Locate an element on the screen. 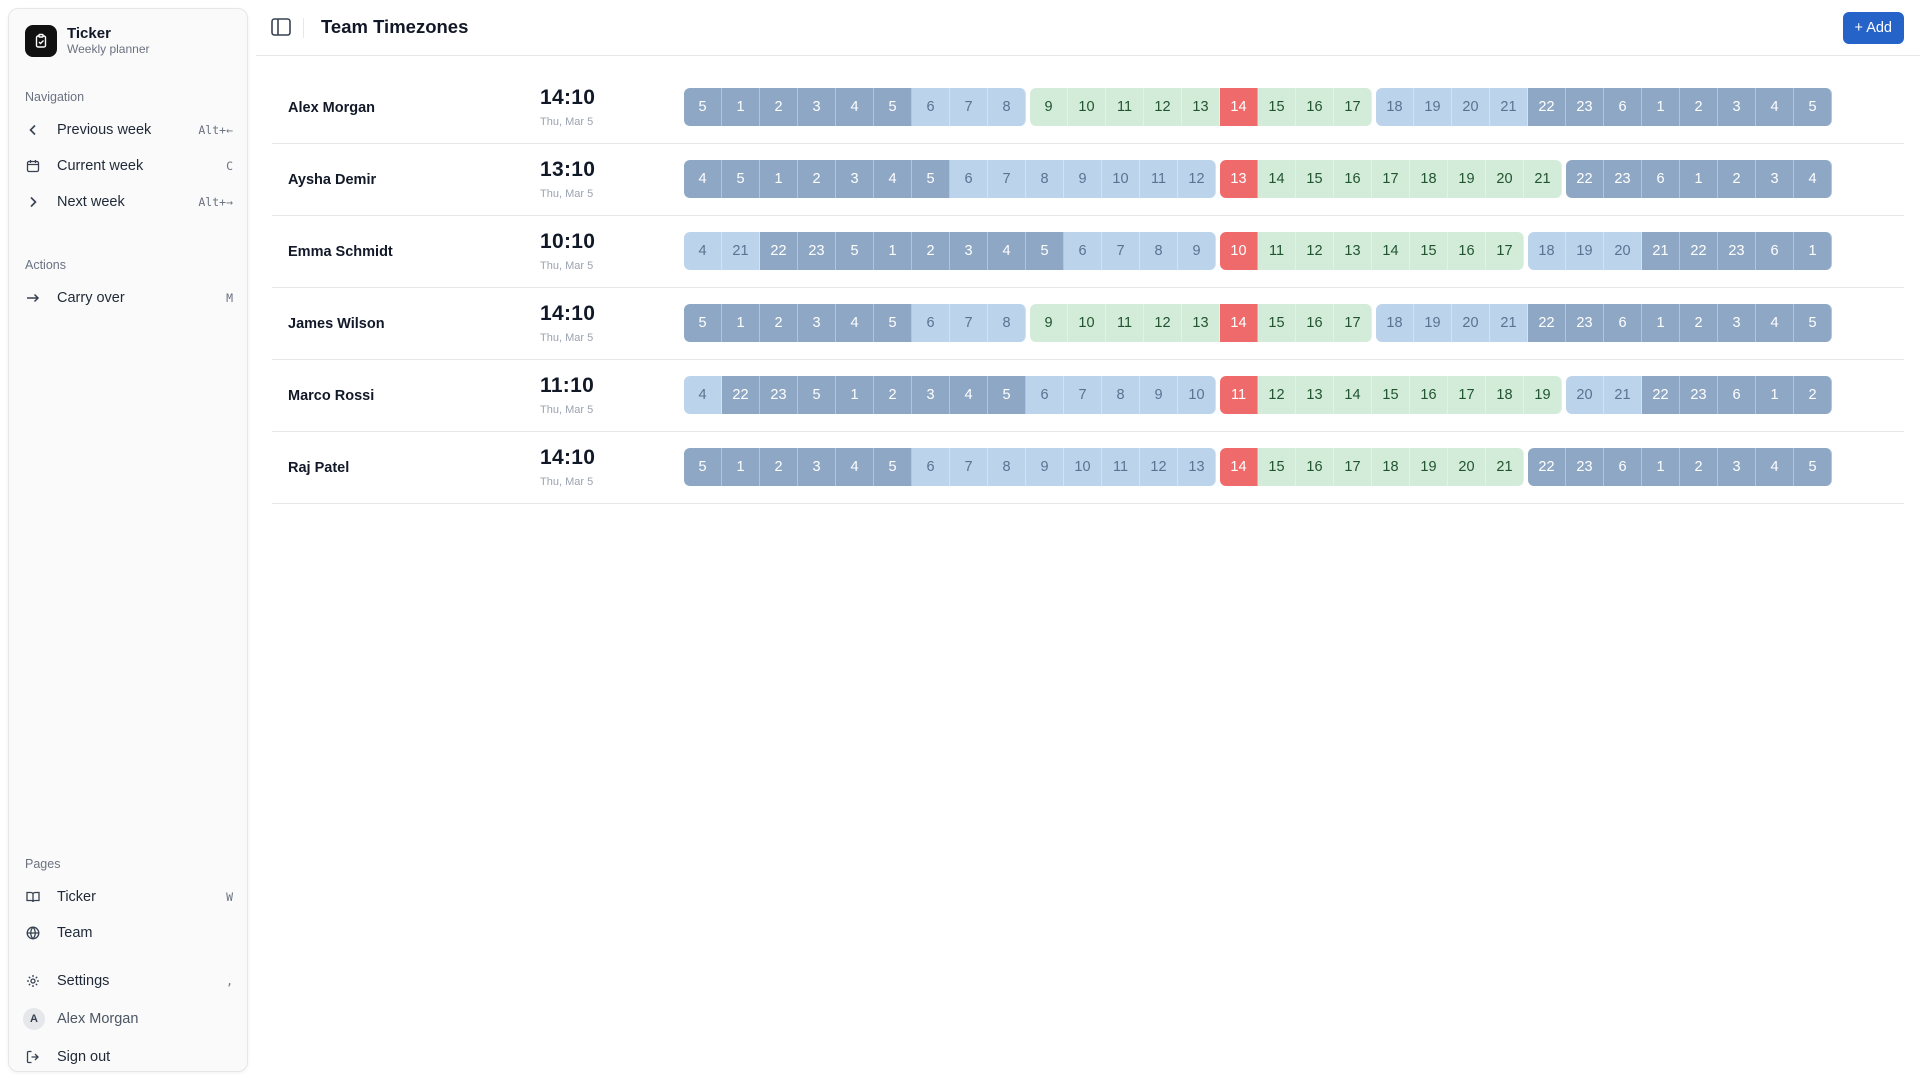 The image size is (1920, 1080). hour-cell-current: 11 is located at coordinates (1239, 395).